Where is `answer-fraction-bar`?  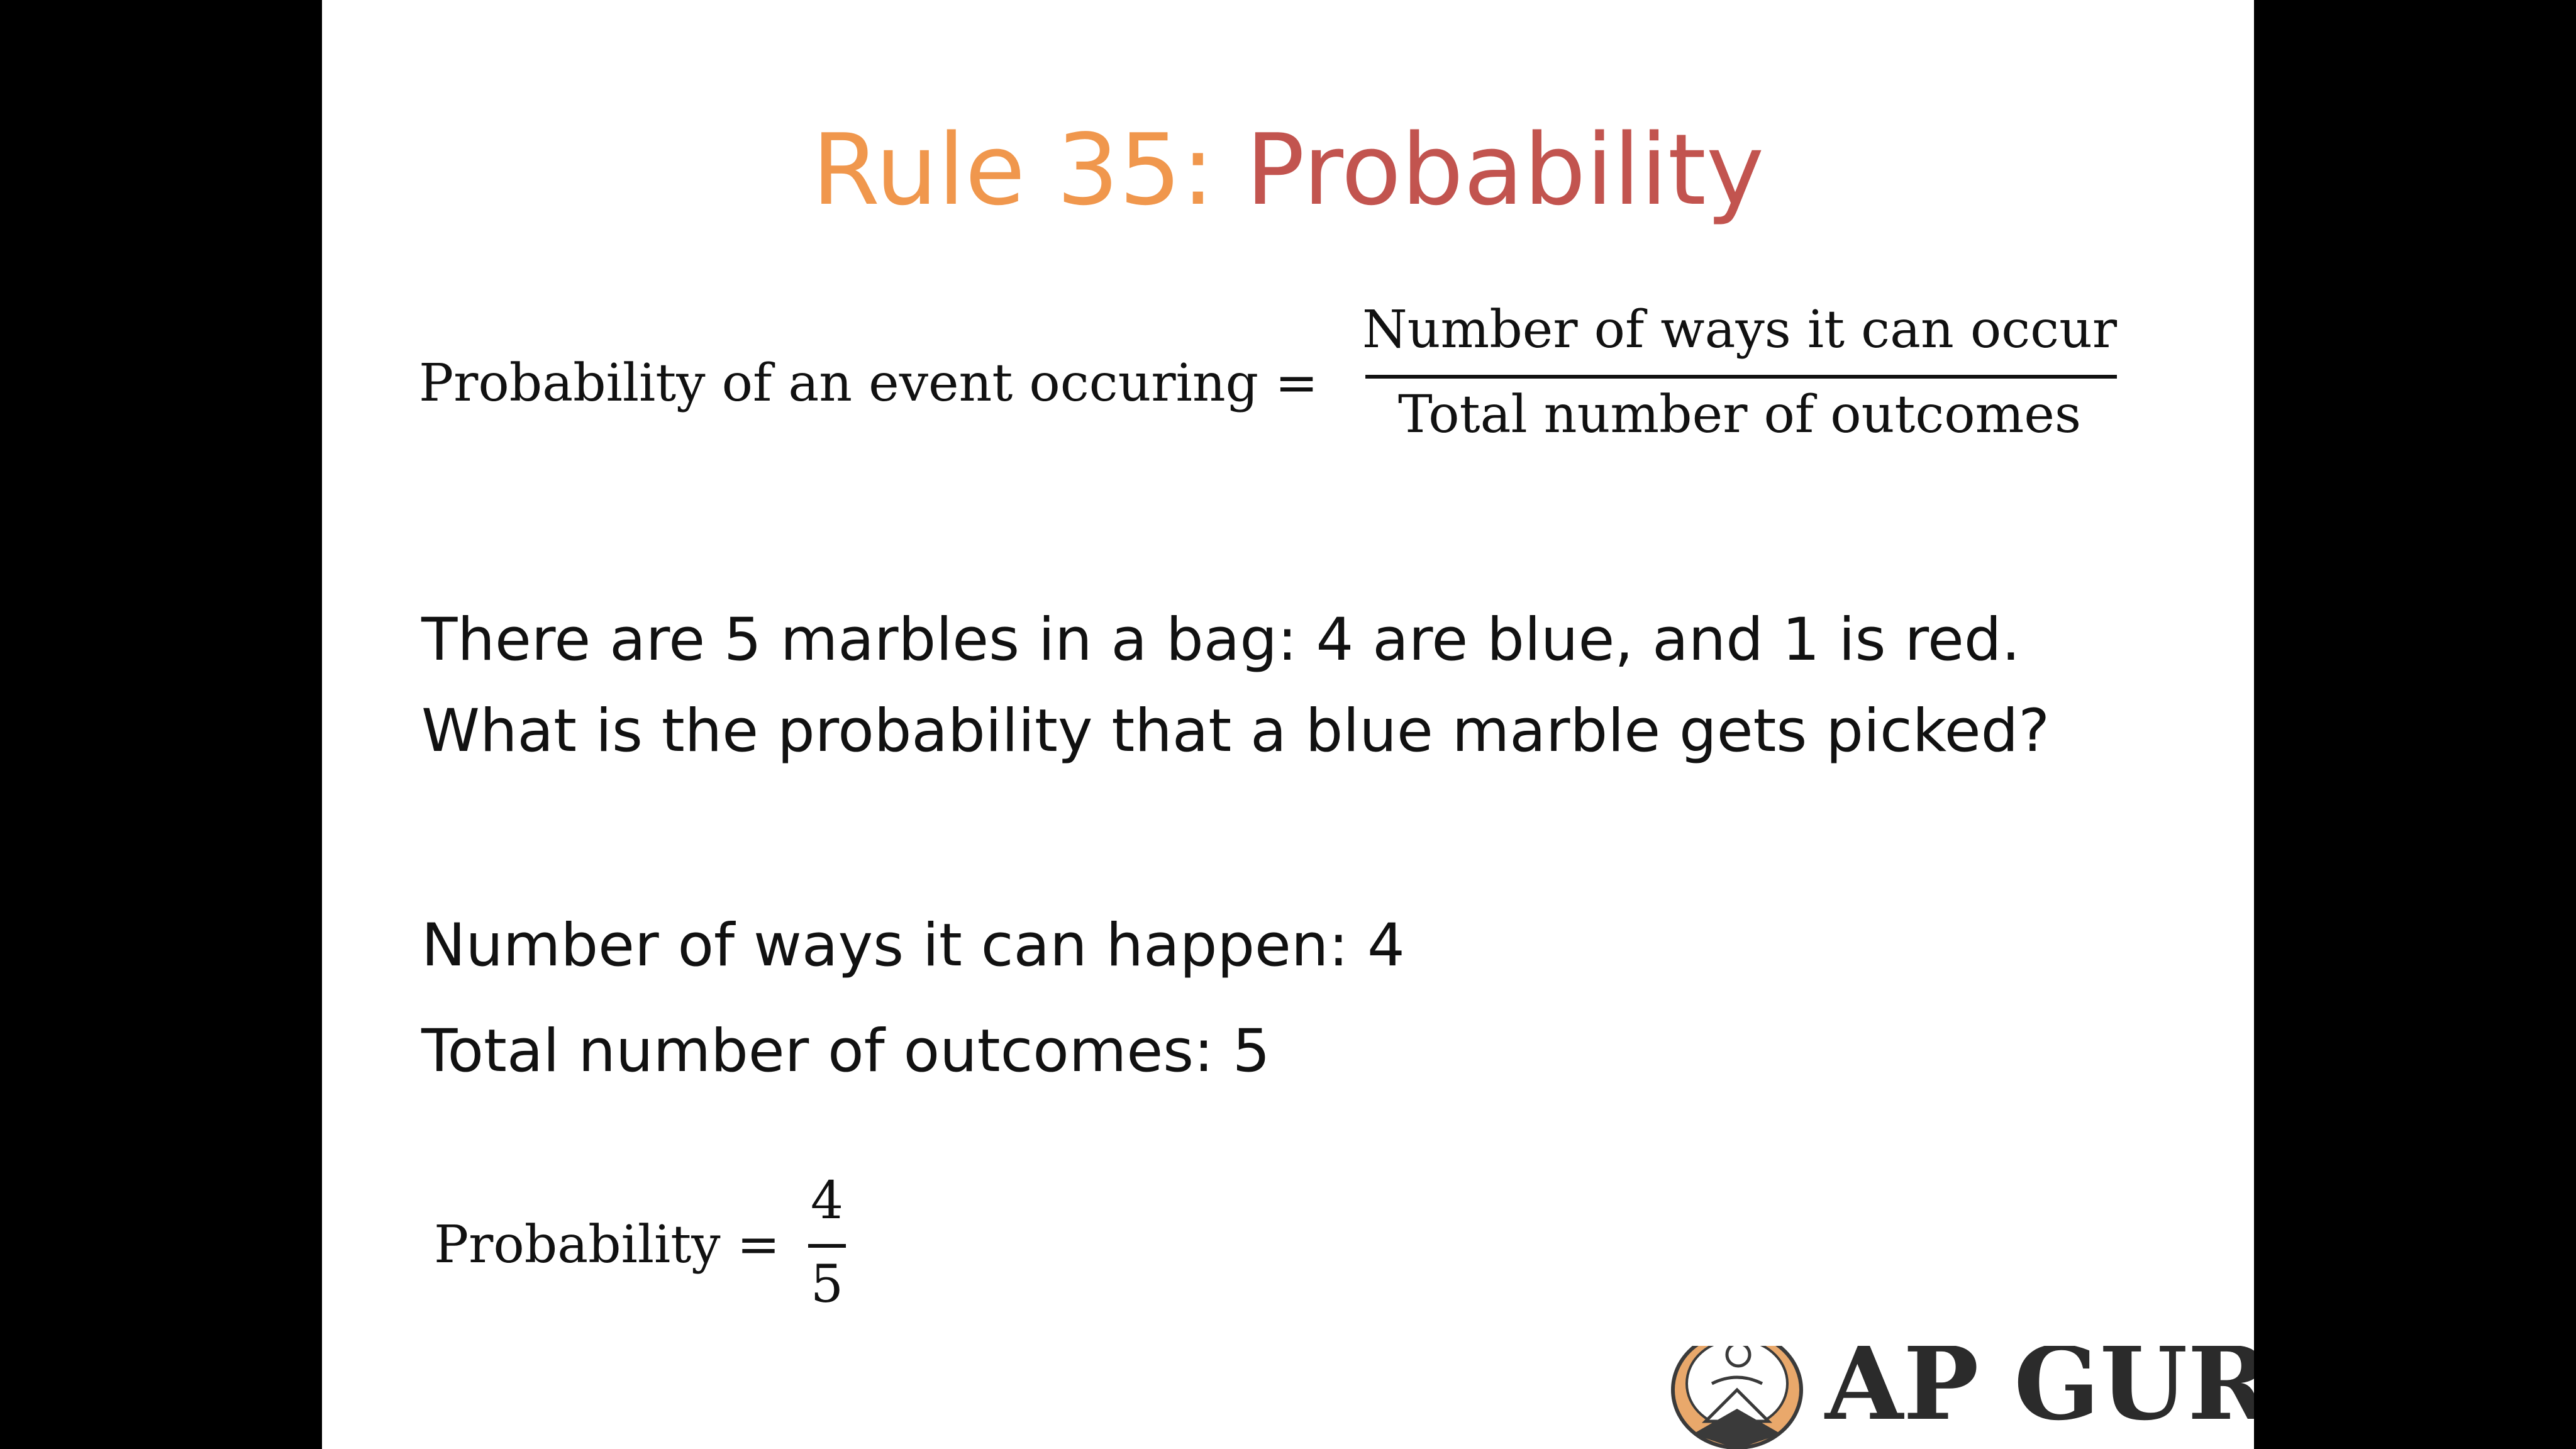
answer-fraction-bar is located at coordinates (827, 1246).